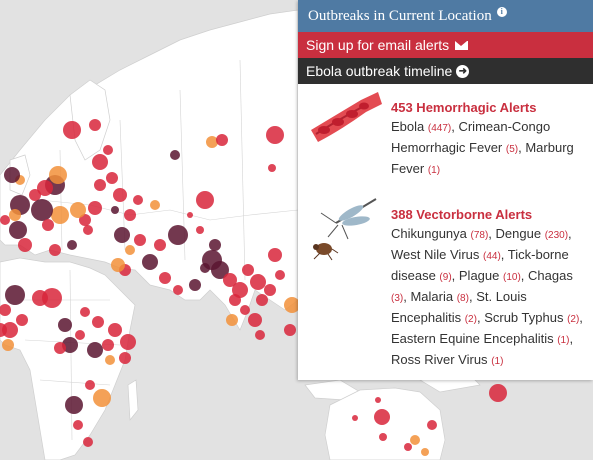 This screenshot has height=460, width=593. Describe the element at coordinates (445, 45) in the screenshot. I see `email-alerts-button: Sign up for email alerts` at that location.